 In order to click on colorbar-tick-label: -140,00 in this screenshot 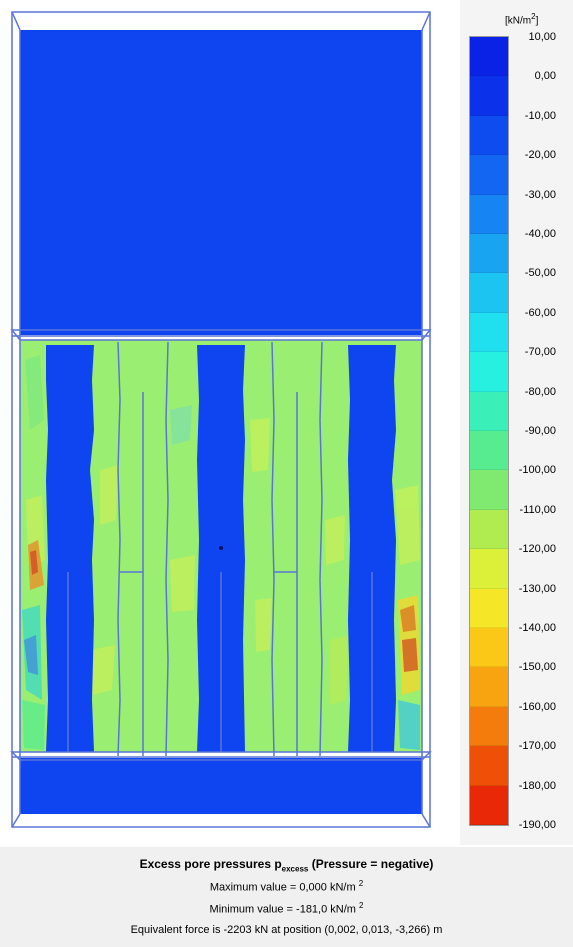, I will do `click(537, 628)`.